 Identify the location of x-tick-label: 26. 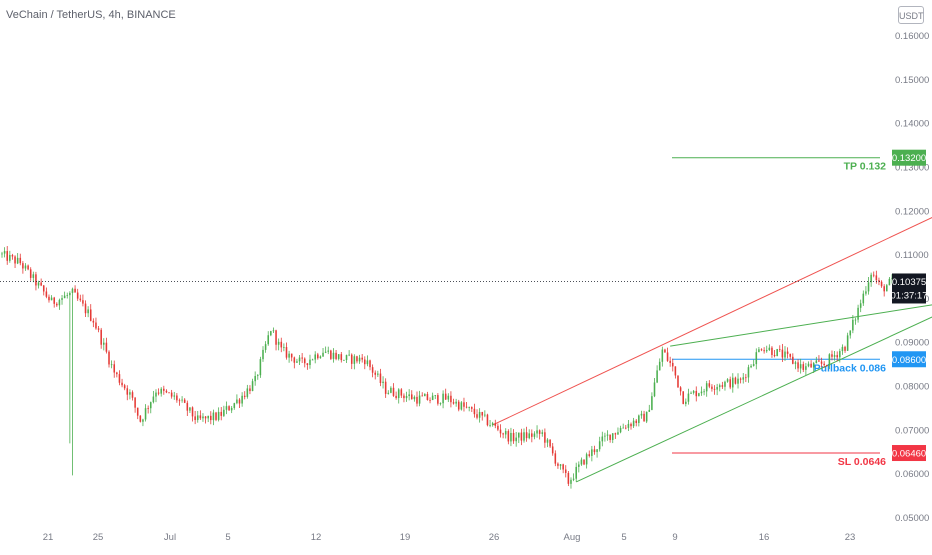
(494, 537).